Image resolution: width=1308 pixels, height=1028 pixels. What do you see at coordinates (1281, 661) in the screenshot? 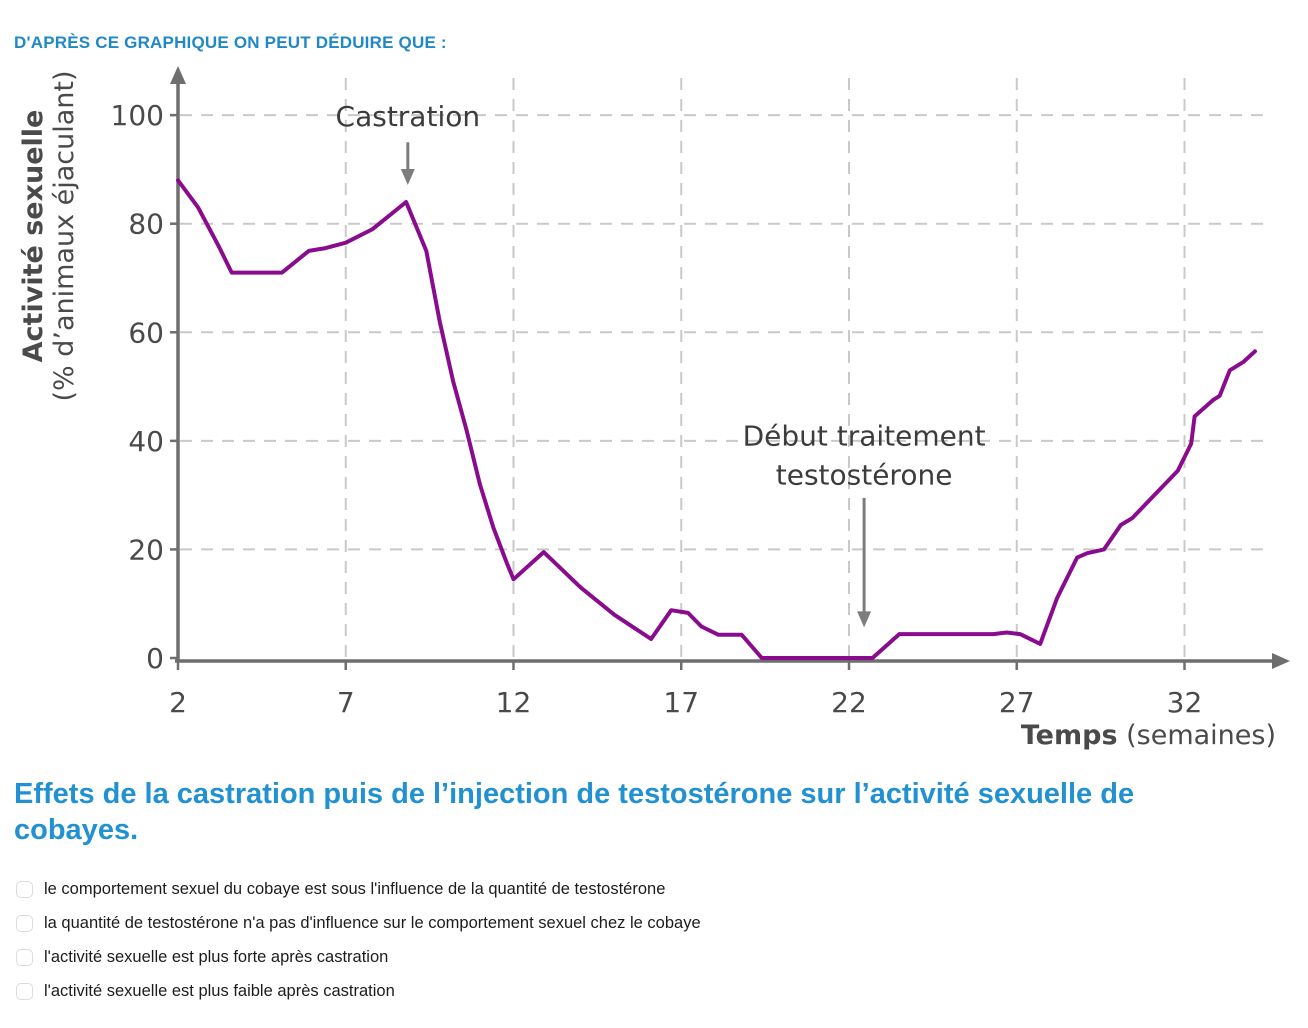
I see `x-axis-arrow-icon` at bounding box center [1281, 661].